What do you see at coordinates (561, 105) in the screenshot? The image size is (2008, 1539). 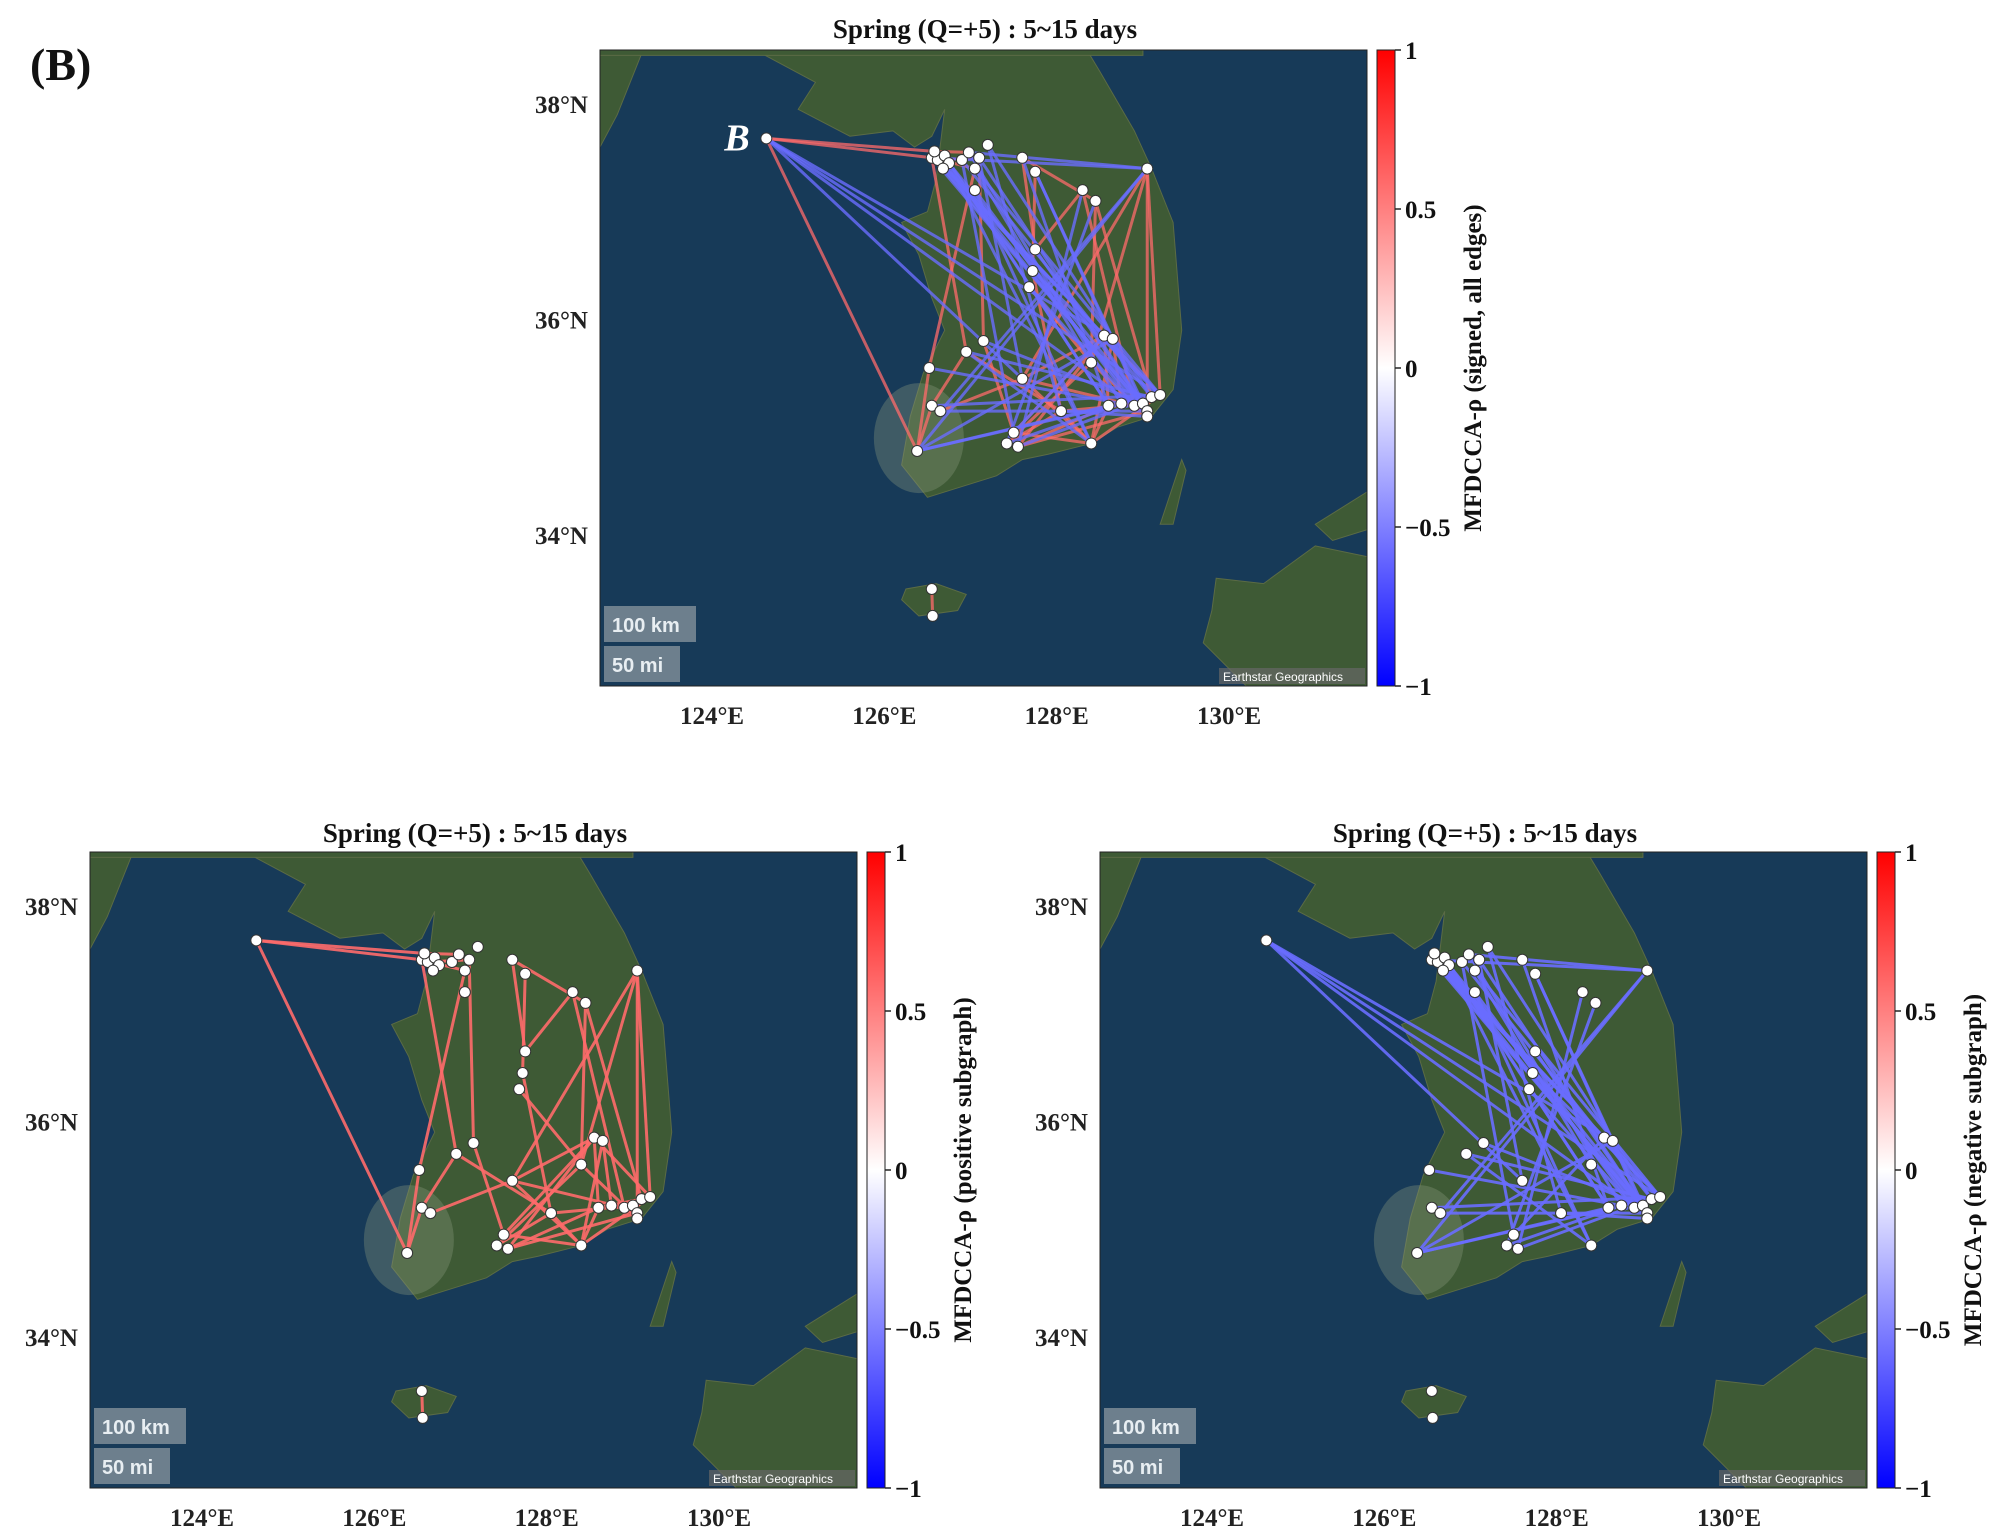 I see `lat-tick-label: 38°N` at bounding box center [561, 105].